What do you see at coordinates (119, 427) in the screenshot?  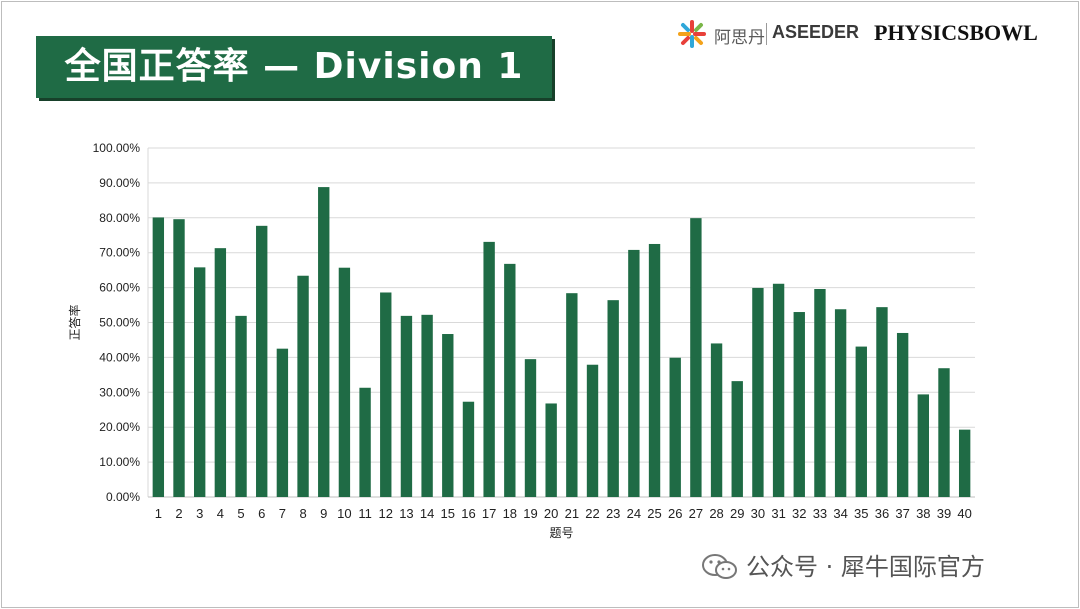 I see `y-tick-label: 20.00%` at bounding box center [119, 427].